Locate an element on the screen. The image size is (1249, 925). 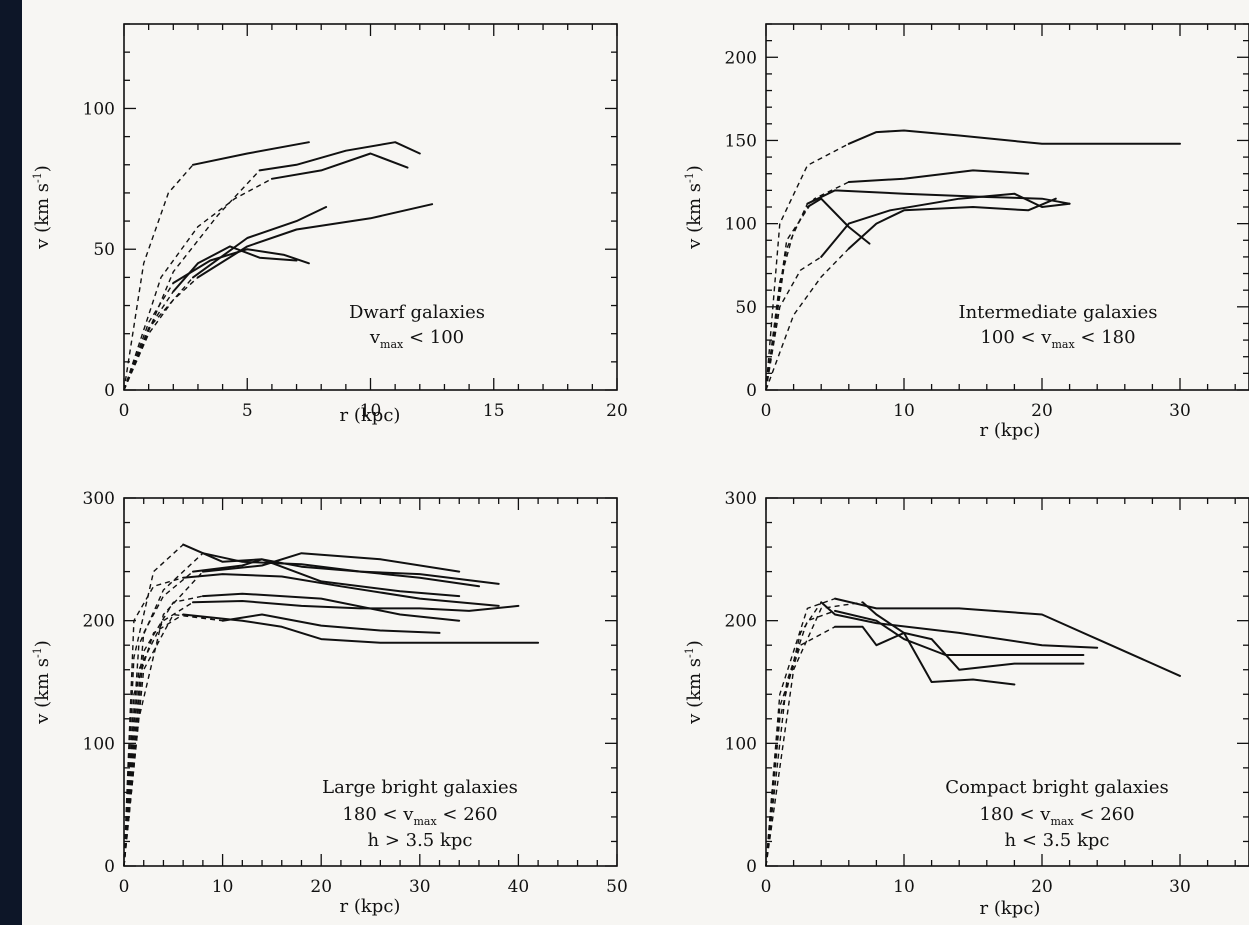
panel-compact-bright-annotation-1: Compact bright galaxies is located at coordinates (1056, 787).